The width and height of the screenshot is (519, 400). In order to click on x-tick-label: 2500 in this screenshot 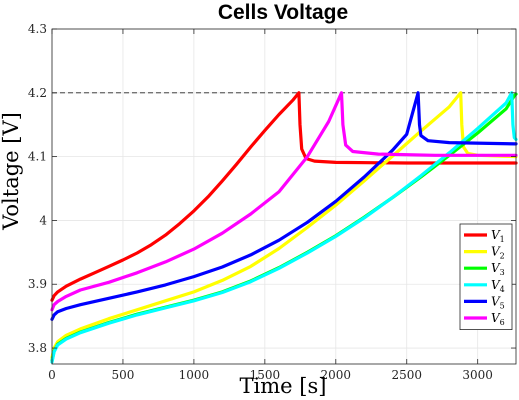, I will do `click(406, 375)`.